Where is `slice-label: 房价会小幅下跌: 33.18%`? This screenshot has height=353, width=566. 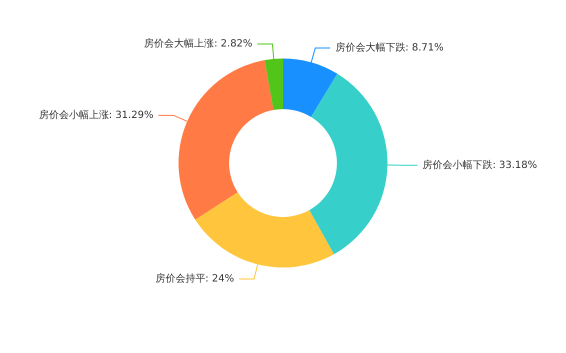
slice-label: 房价会小幅下跌: 33.18% is located at coordinates (480, 164).